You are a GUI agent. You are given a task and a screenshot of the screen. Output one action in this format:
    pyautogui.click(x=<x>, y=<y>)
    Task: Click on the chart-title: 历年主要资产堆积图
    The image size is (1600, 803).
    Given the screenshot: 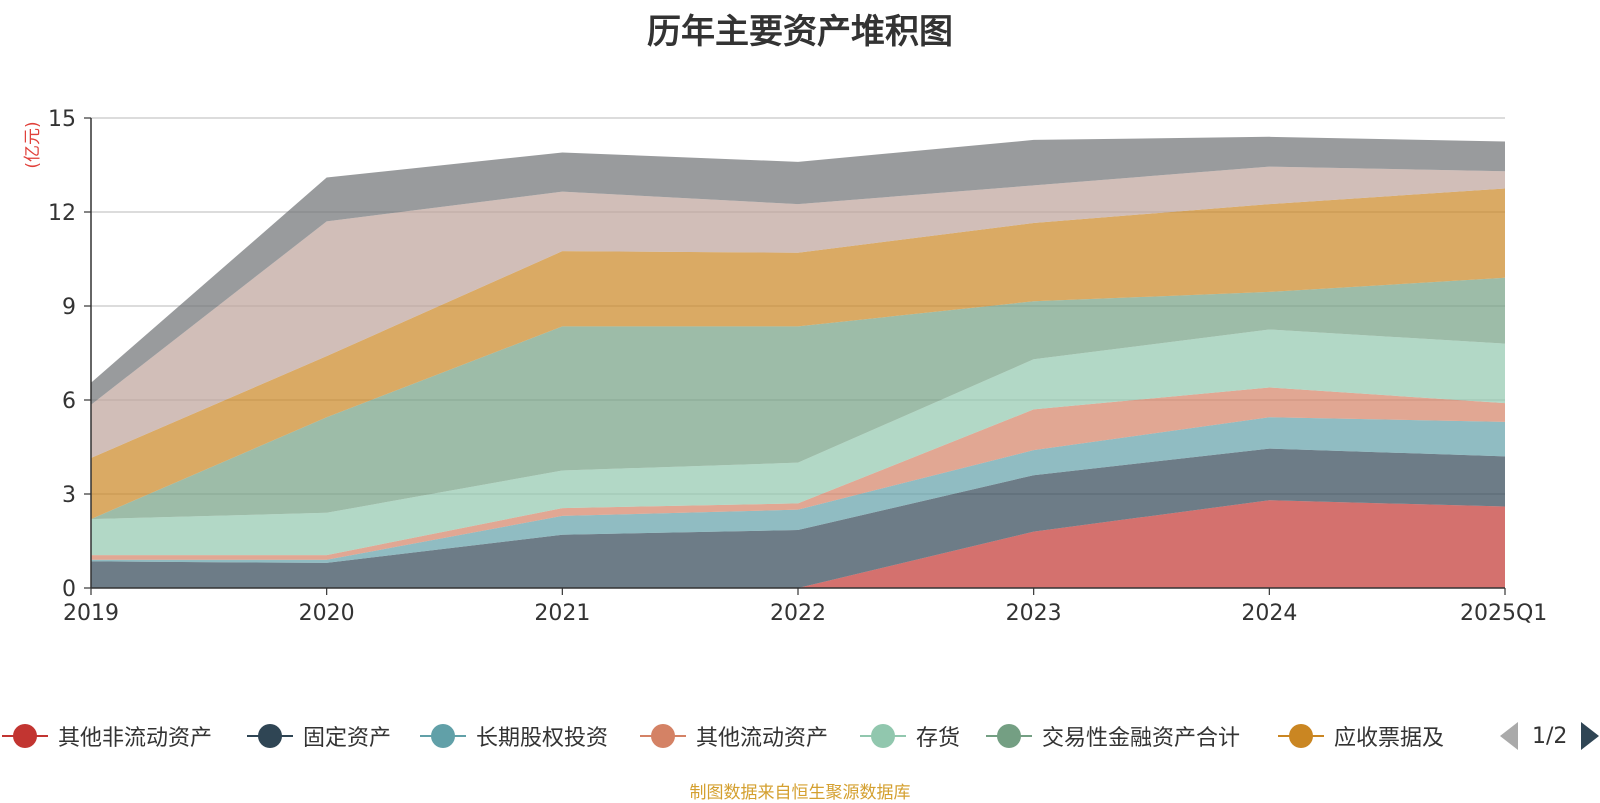 What is the action you would take?
    pyautogui.click(x=800, y=32)
    